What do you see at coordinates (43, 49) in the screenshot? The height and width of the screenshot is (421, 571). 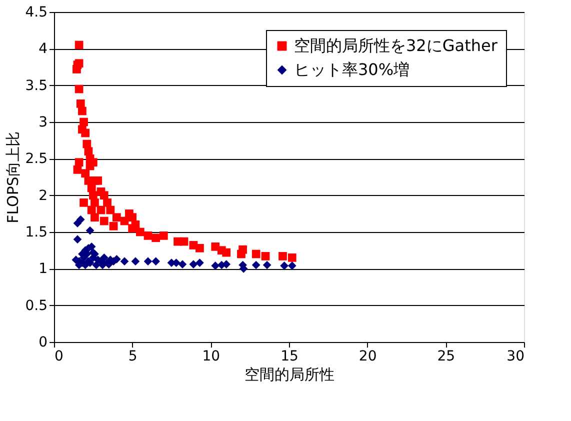 I see `y-tick-label: 4` at bounding box center [43, 49].